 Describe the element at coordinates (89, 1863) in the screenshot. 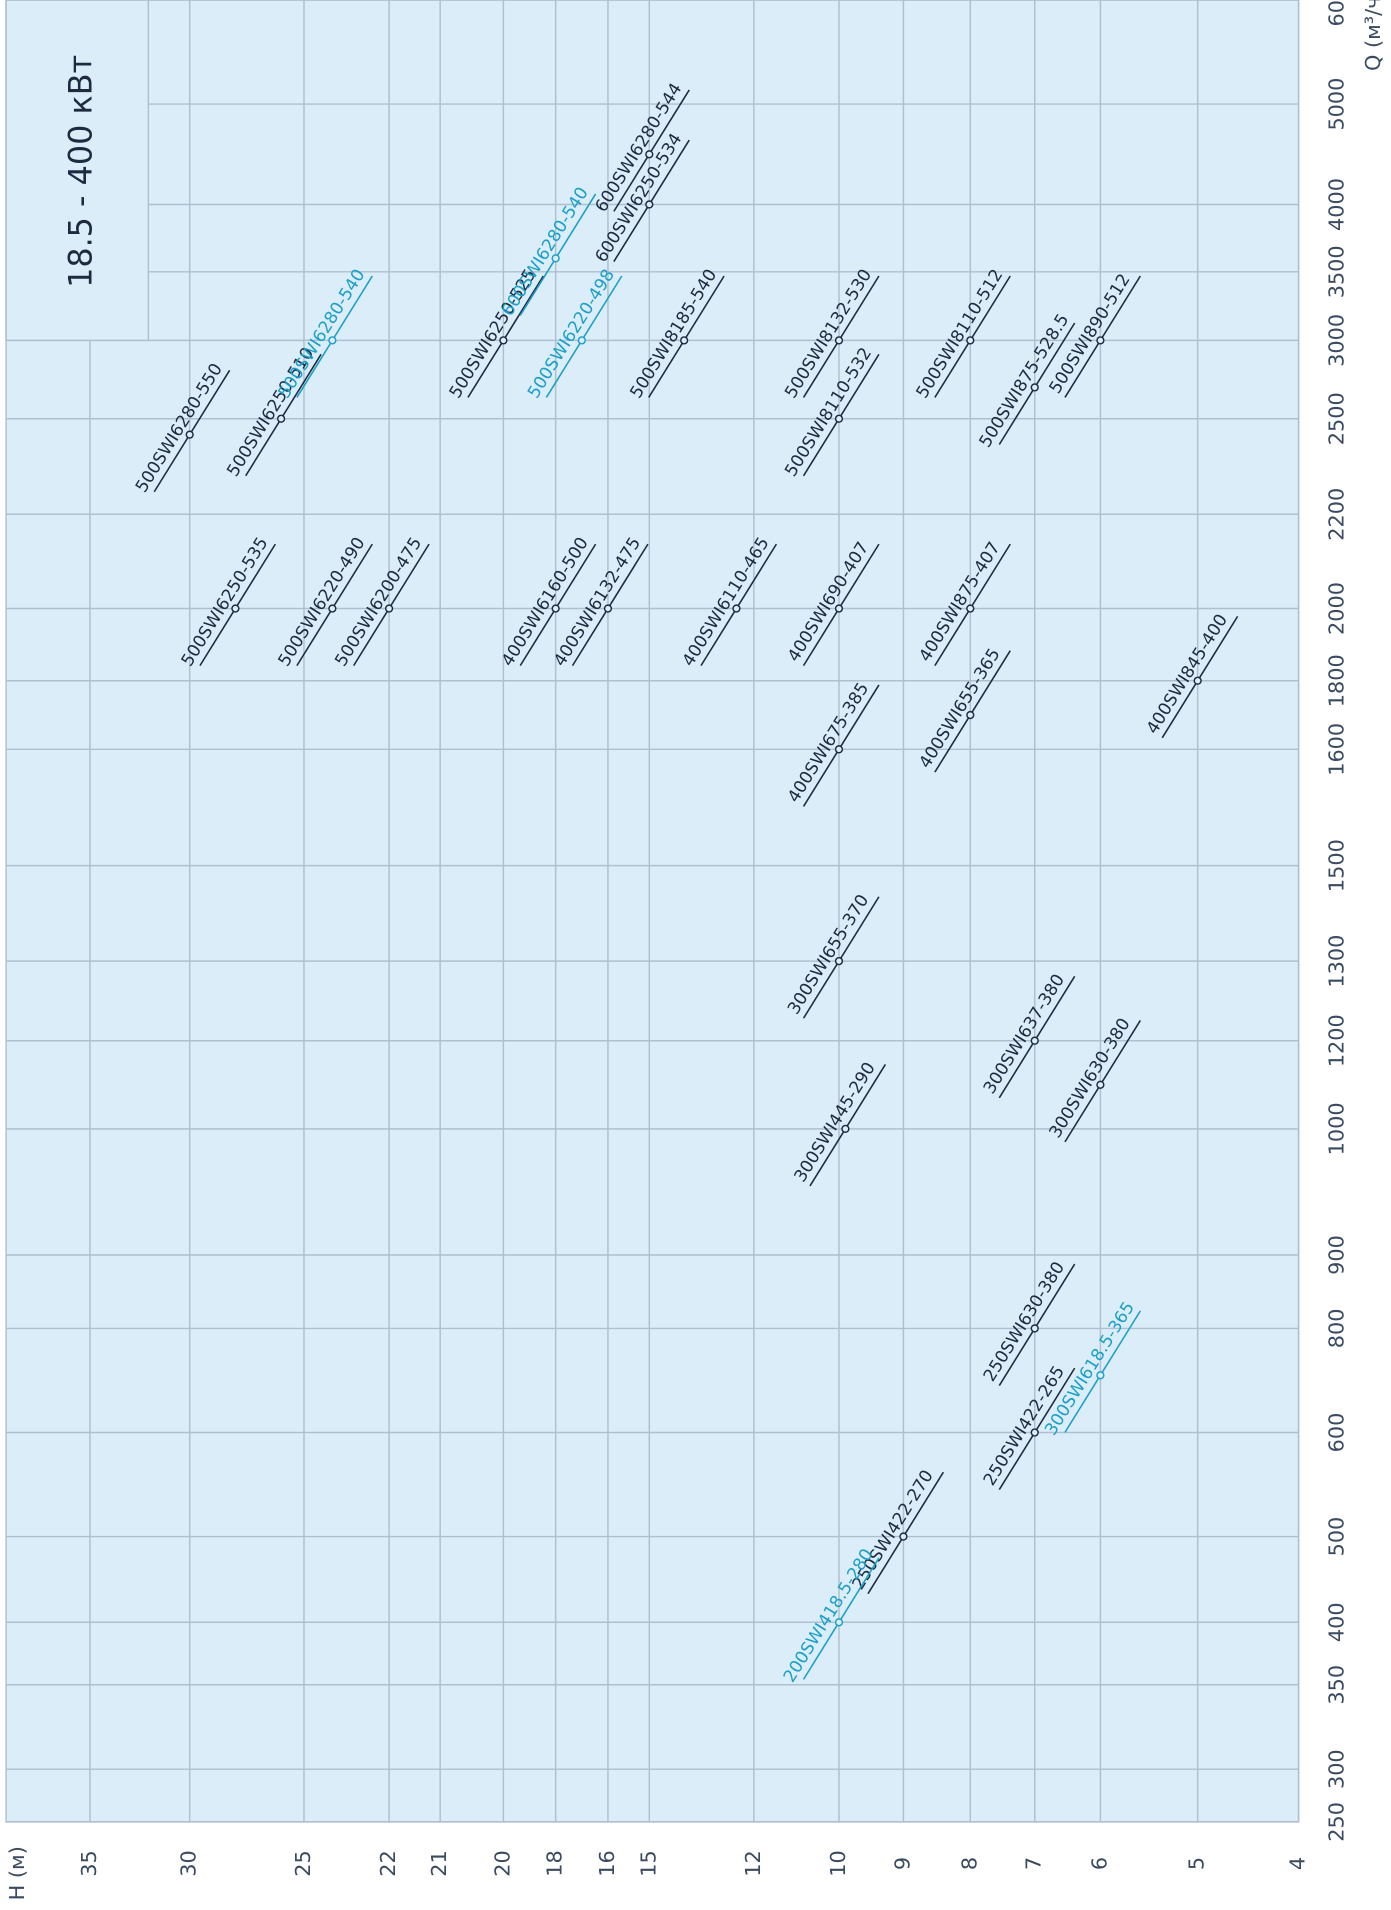

I see `x-tick-label: 35` at that location.